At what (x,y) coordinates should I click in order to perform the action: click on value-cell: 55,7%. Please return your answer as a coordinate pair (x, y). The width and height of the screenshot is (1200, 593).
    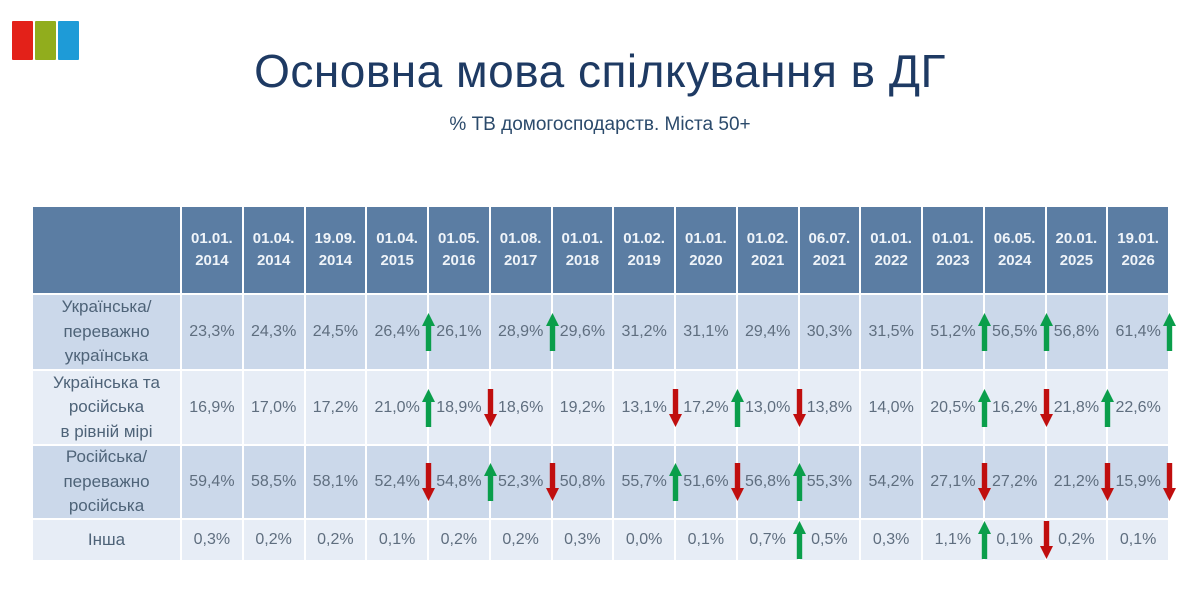
    Looking at the image, I should click on (648, 482).